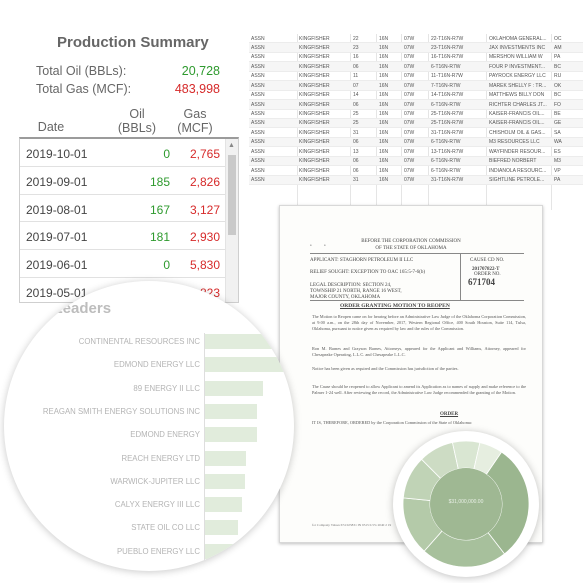 This screenshot has width=583, height=583. I want to click on row-oil: 0, so click(166, 265).